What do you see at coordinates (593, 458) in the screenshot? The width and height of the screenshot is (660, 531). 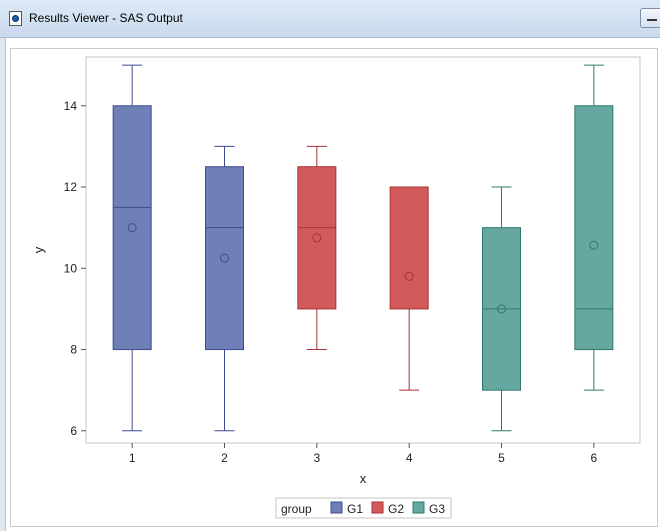 I see `x-tick-label: 6` at bounding box center [593, 458].